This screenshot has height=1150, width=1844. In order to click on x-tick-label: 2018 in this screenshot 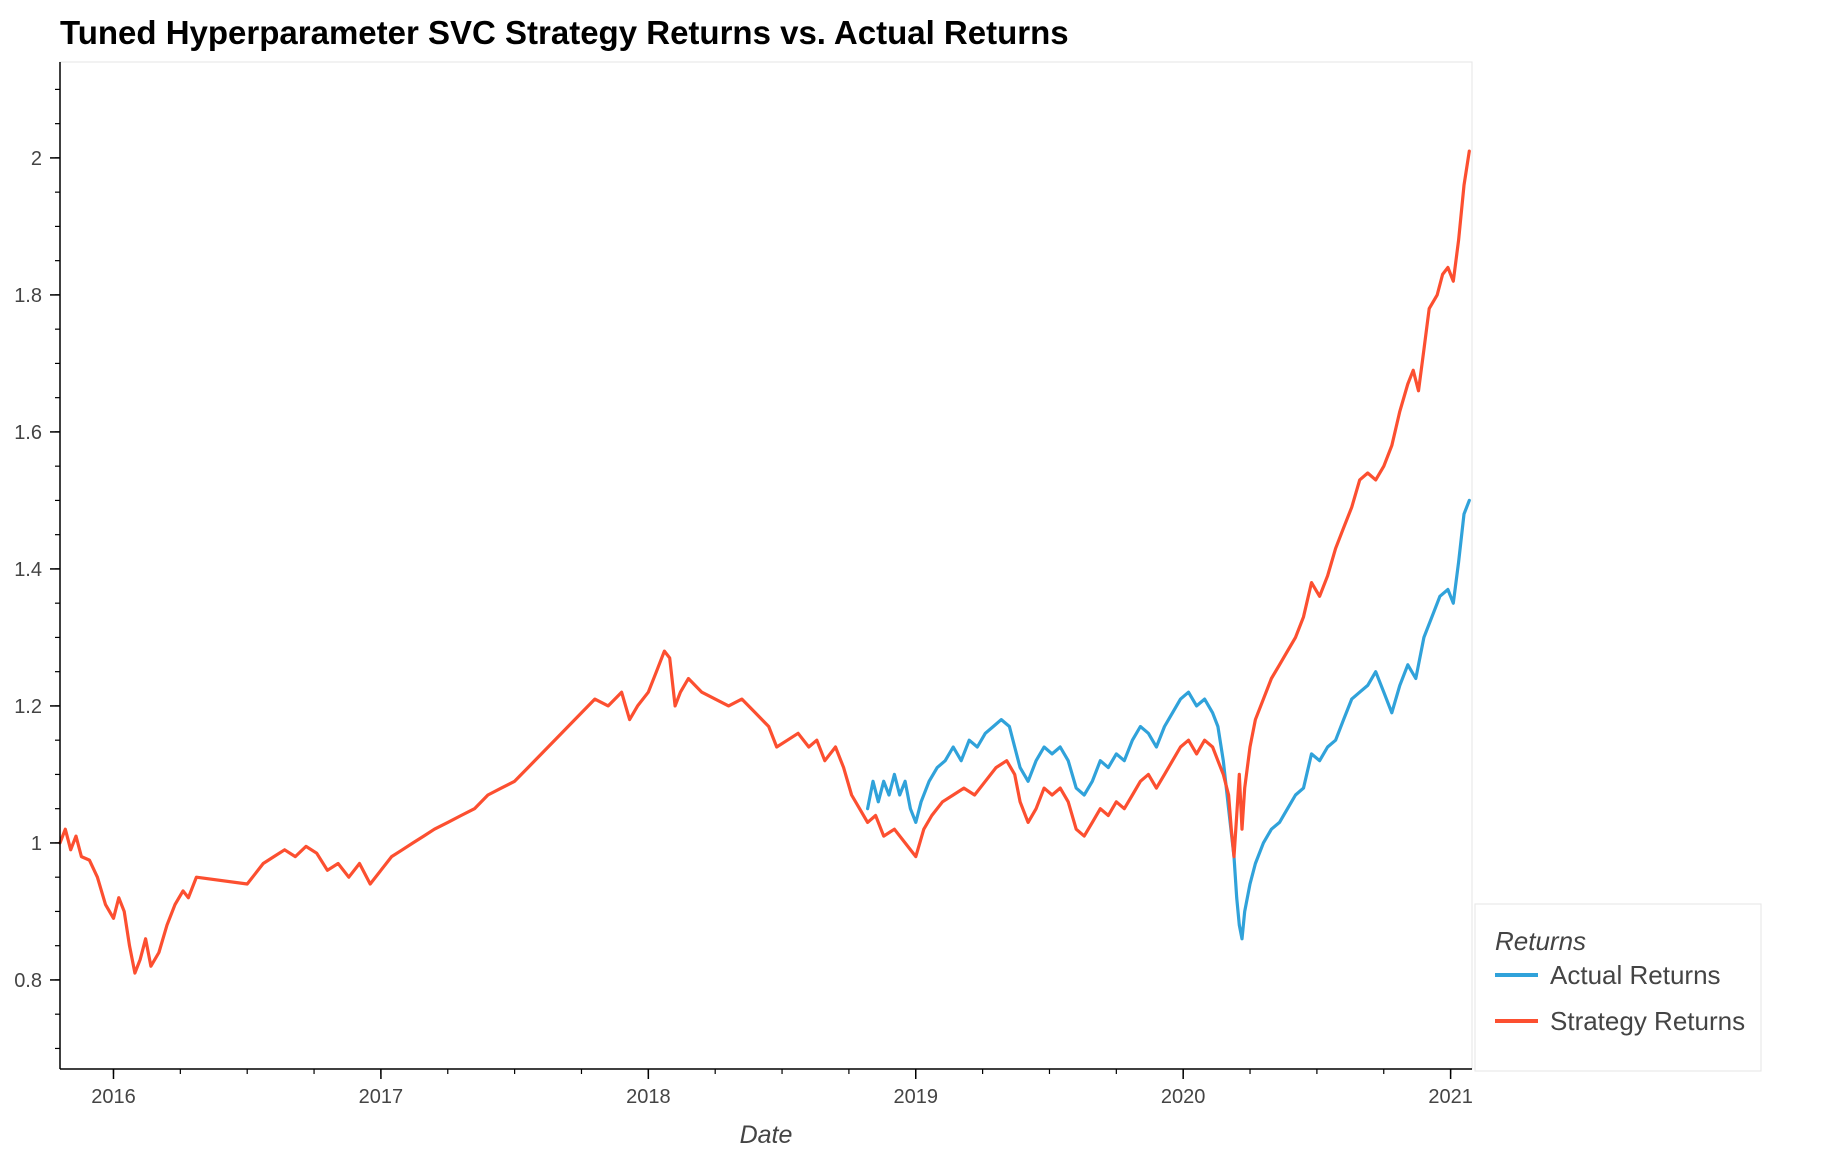, I will do `click(648, 1097)`.